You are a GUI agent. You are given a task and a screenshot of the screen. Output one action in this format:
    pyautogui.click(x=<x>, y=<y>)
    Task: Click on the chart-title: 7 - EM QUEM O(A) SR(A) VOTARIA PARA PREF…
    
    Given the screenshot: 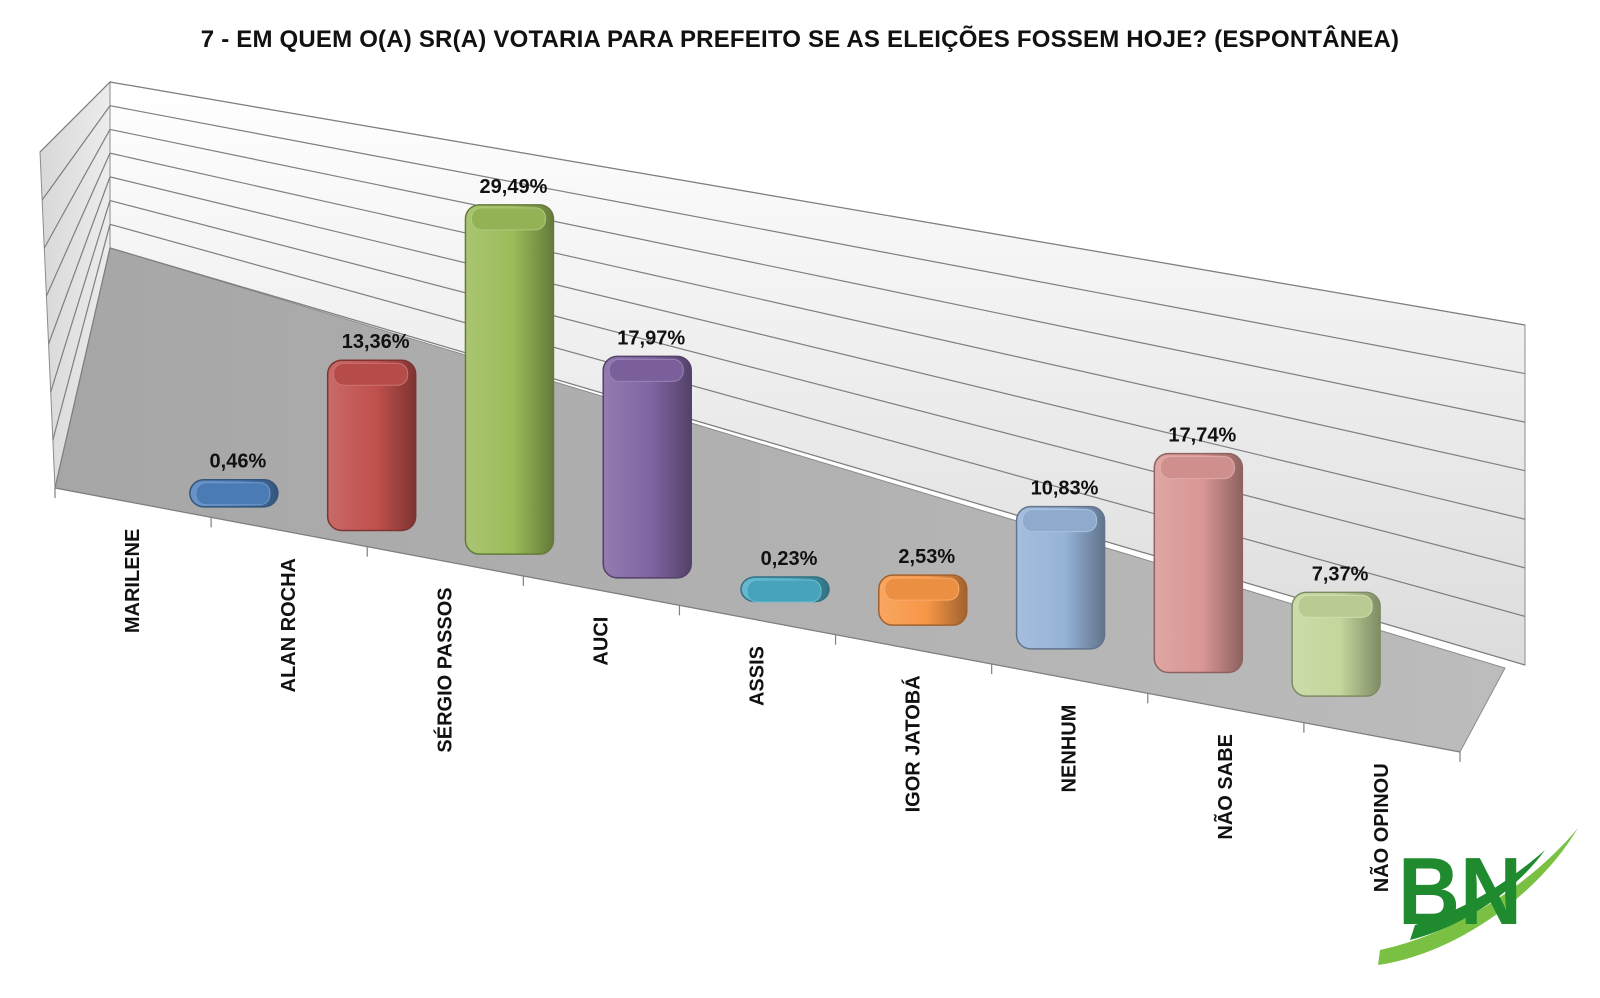 What is the action you would take?
    pyautogui.click(x=800, y=39)
    